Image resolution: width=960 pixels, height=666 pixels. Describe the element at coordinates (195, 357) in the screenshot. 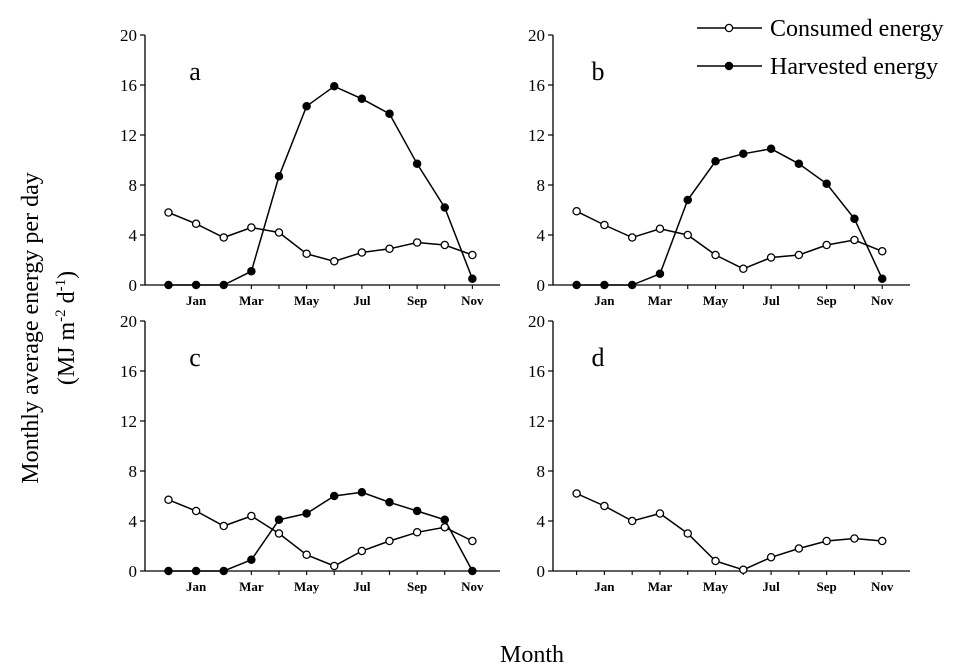

I see `panel-letter: c` at that location.